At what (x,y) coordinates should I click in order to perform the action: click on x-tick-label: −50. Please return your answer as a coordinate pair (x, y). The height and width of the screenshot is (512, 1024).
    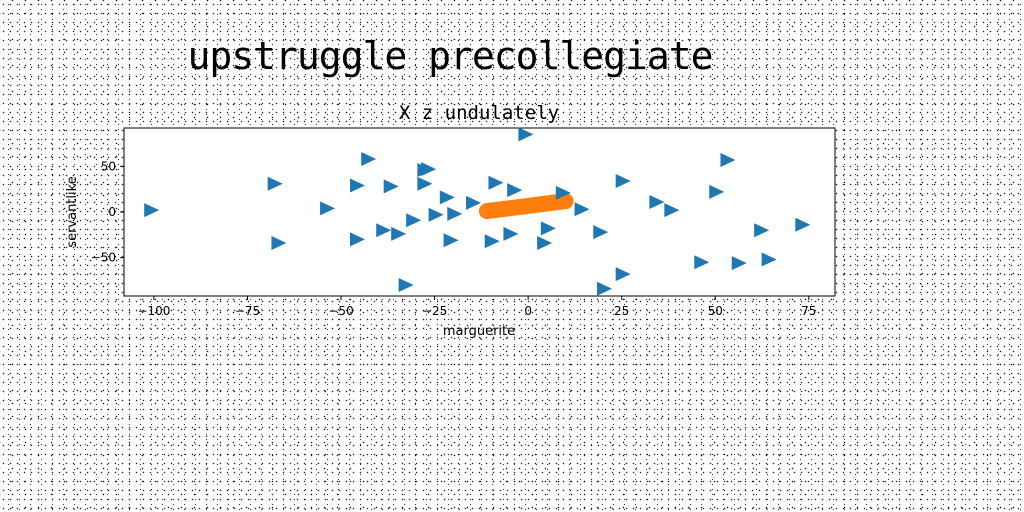
    Looking at the image, I should click on (340, 311).